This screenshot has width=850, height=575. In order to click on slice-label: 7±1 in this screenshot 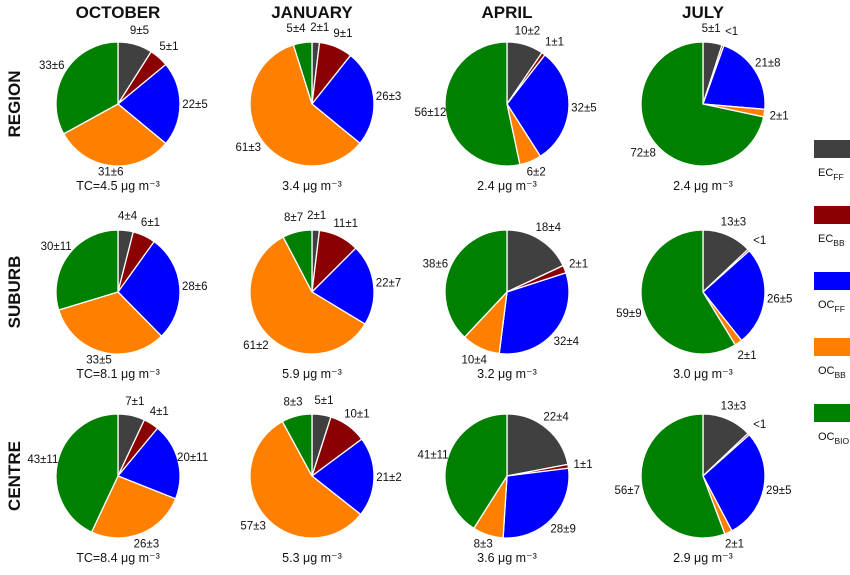, I will do `click(134, 402)`.